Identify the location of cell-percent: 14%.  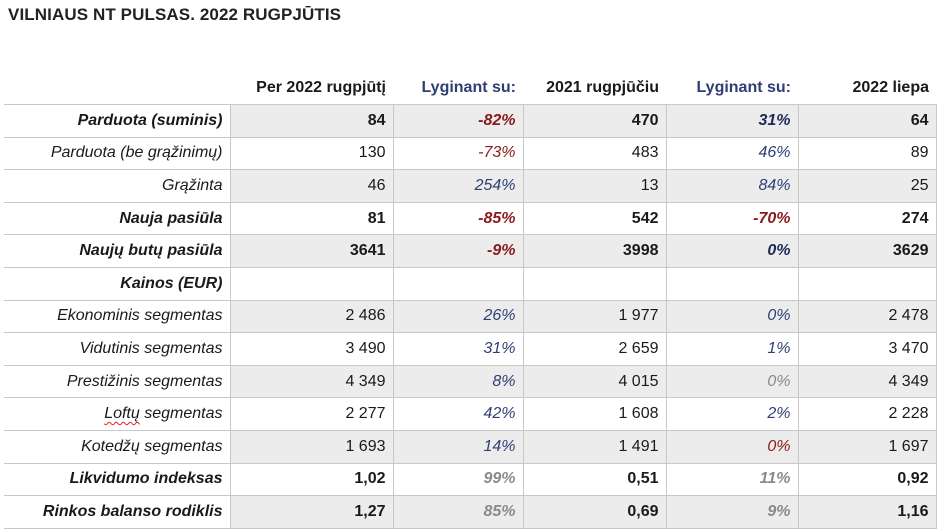
(458, 447).